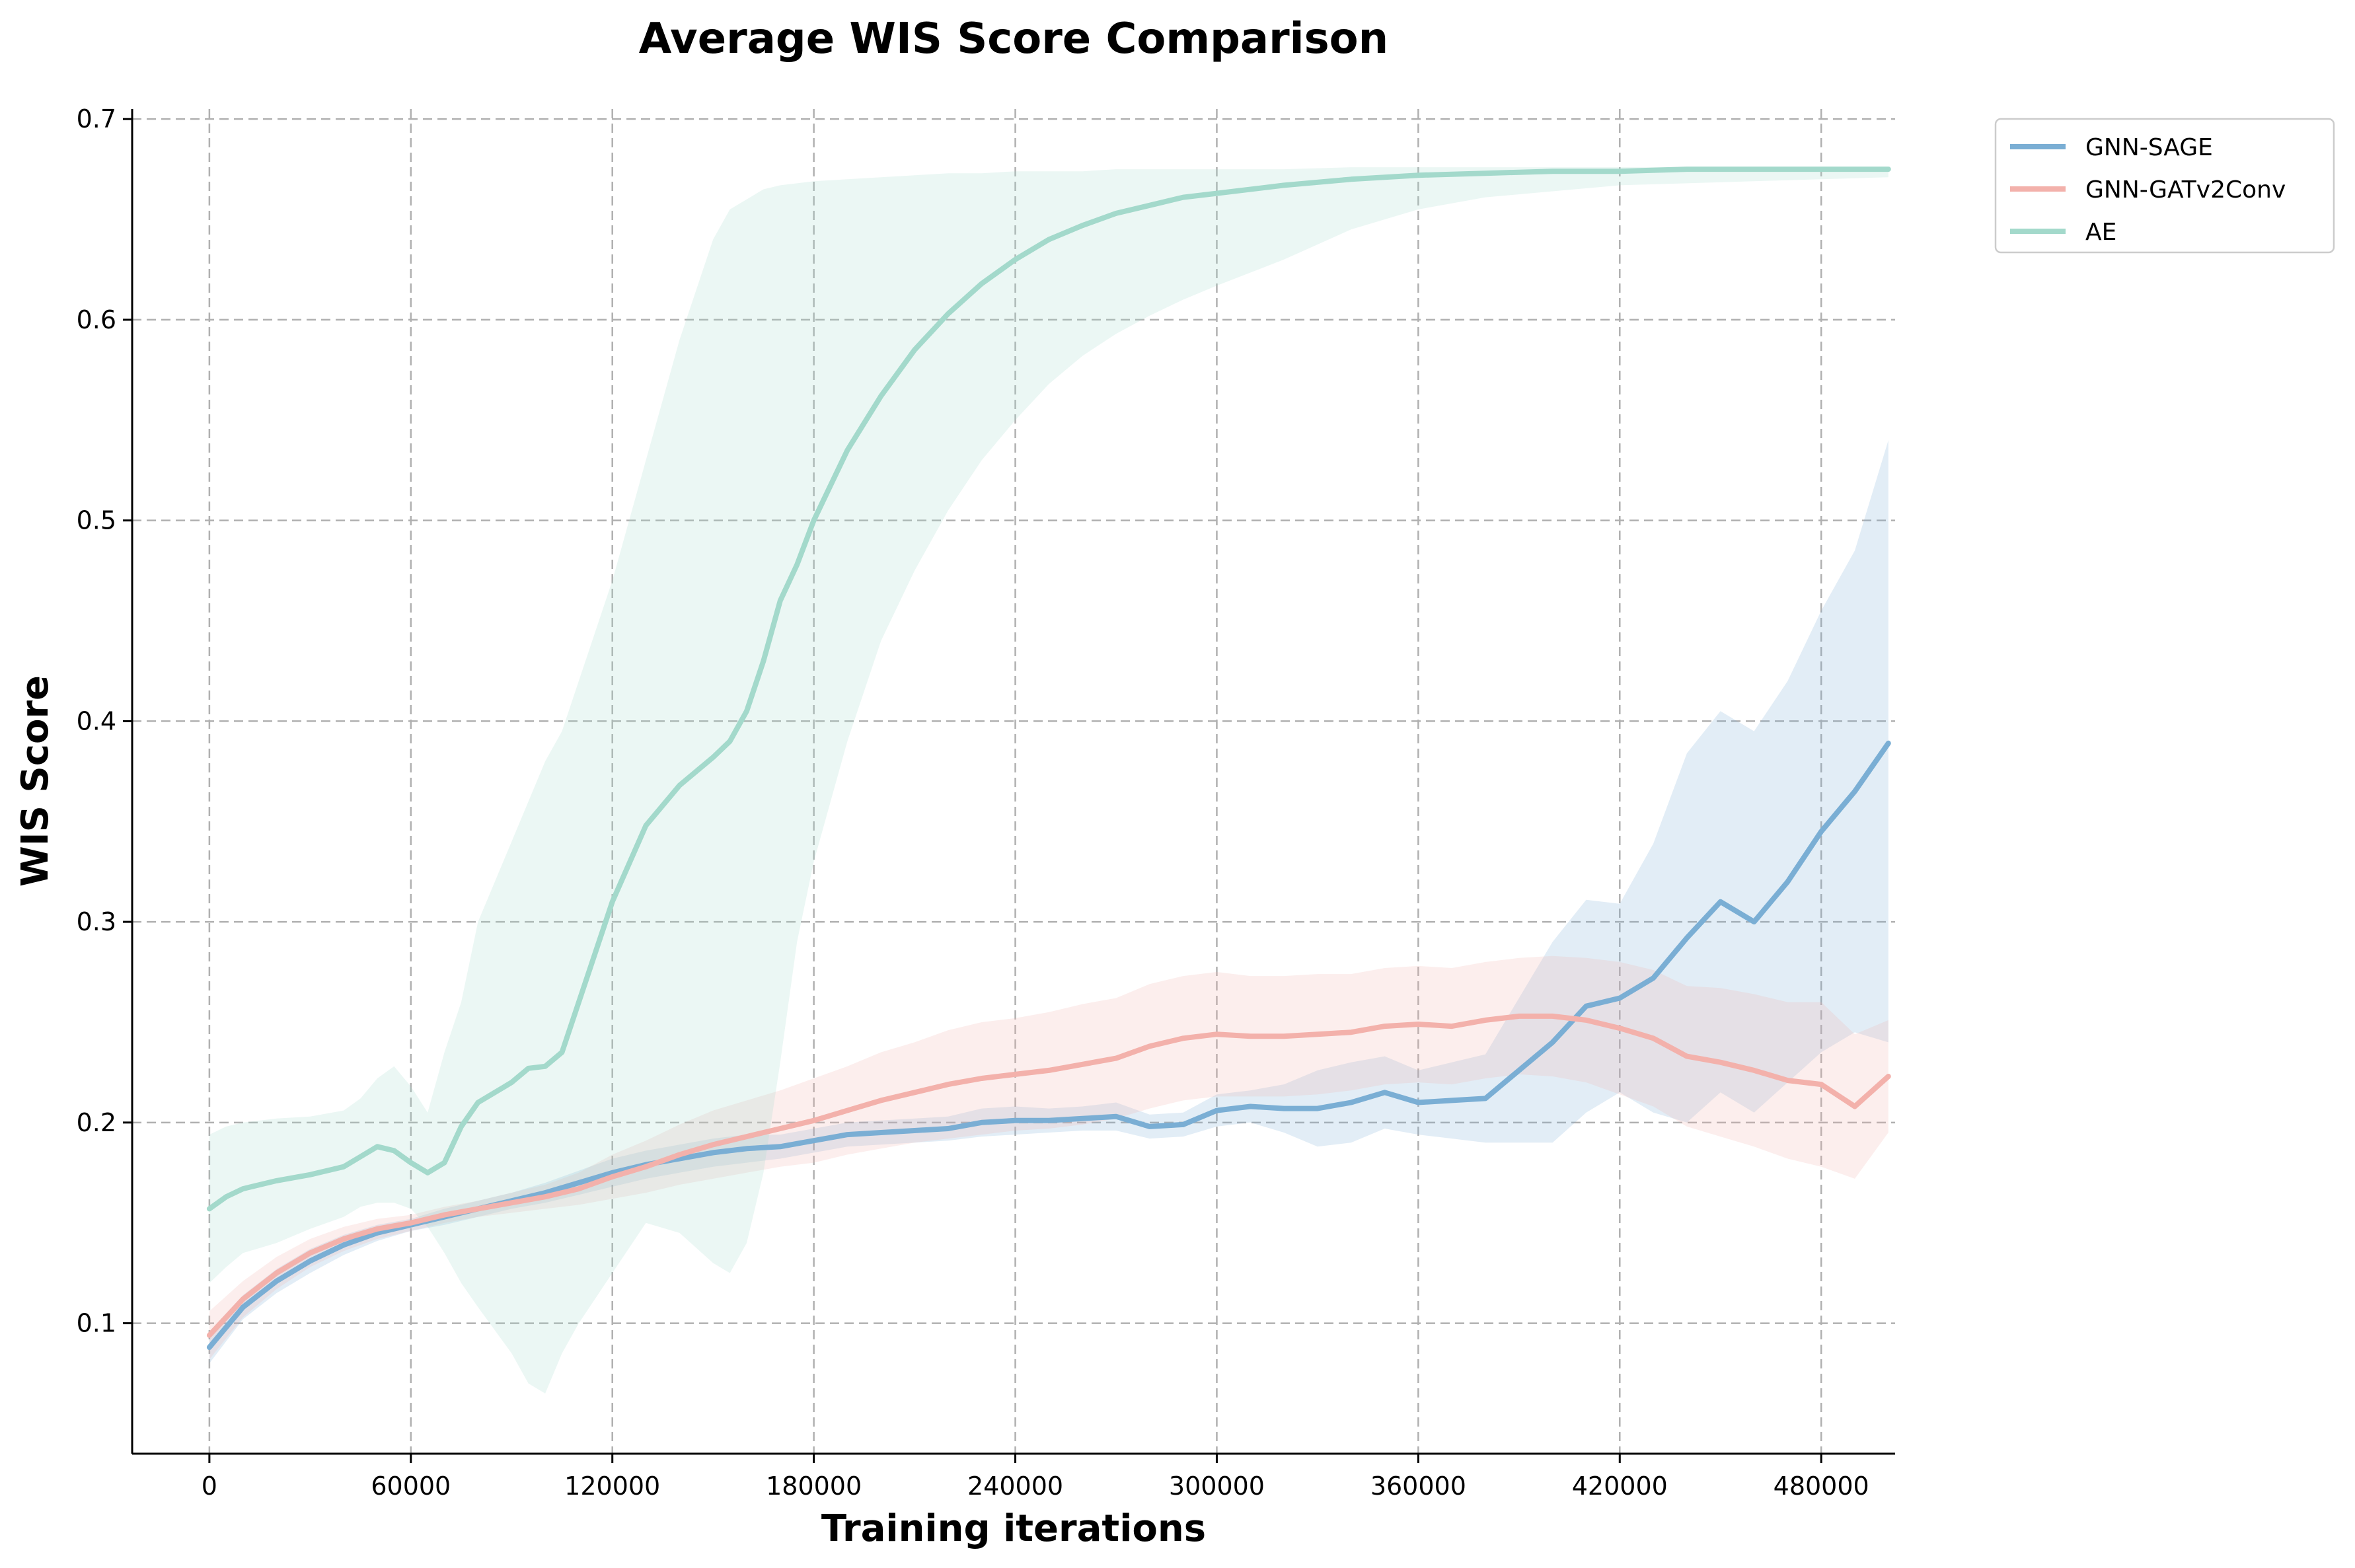  I want to click on x-tick-label: 0, so click(210, 1486).